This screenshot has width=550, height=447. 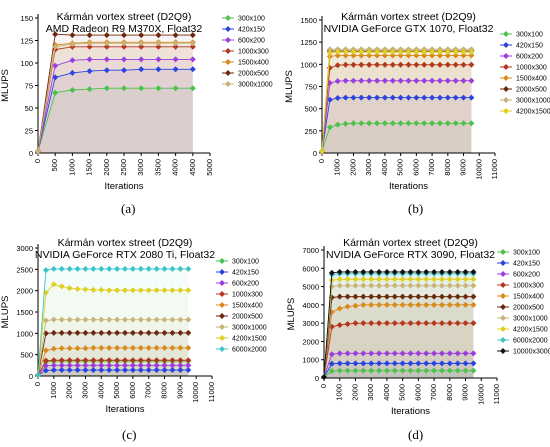 What do you see at coordinates (310, 287) in the screenshot?
I see `y-tick-label: 5000` at bounding box center [310, 287].